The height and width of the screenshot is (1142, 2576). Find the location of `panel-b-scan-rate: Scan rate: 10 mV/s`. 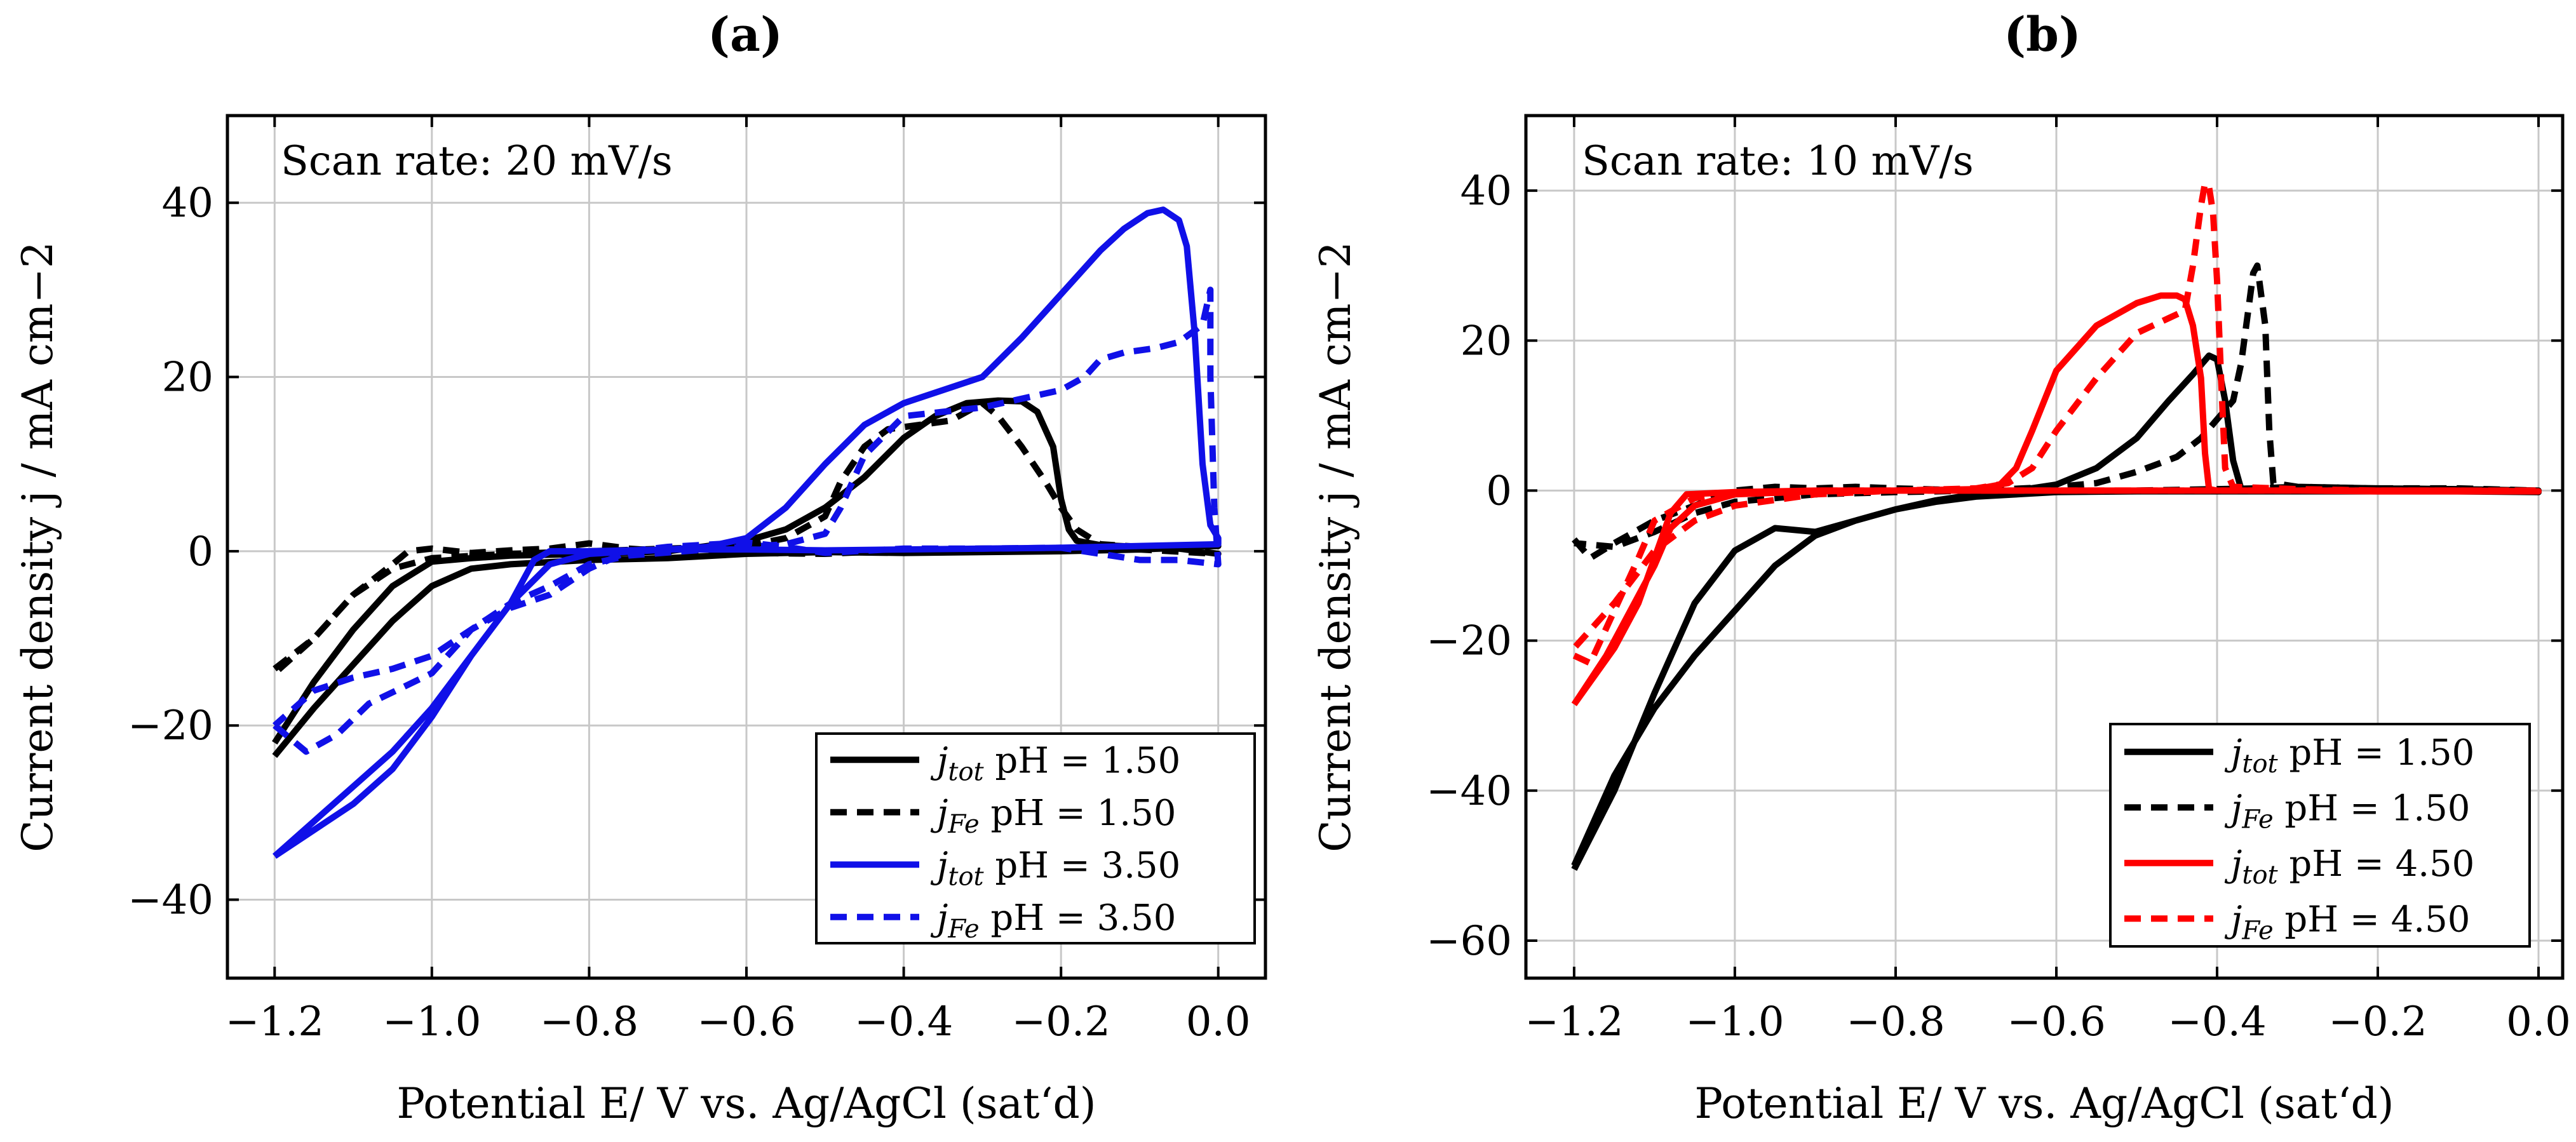

panel-b-scan-rate: Scan rate: 10 mV/s is located at coordinates (1778, 161).